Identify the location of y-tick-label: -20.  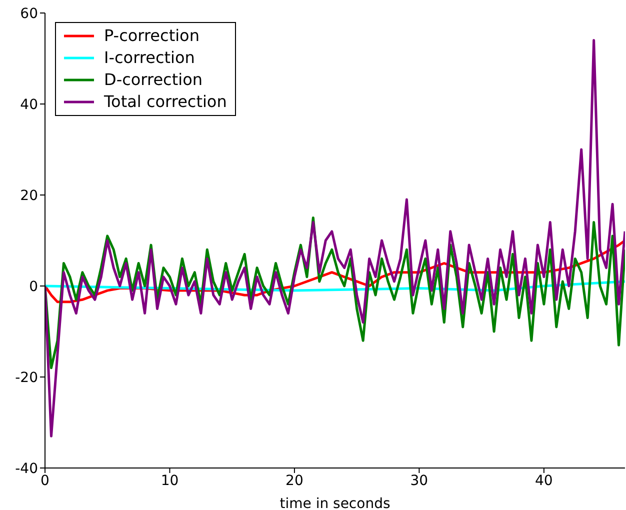
(26, 378).